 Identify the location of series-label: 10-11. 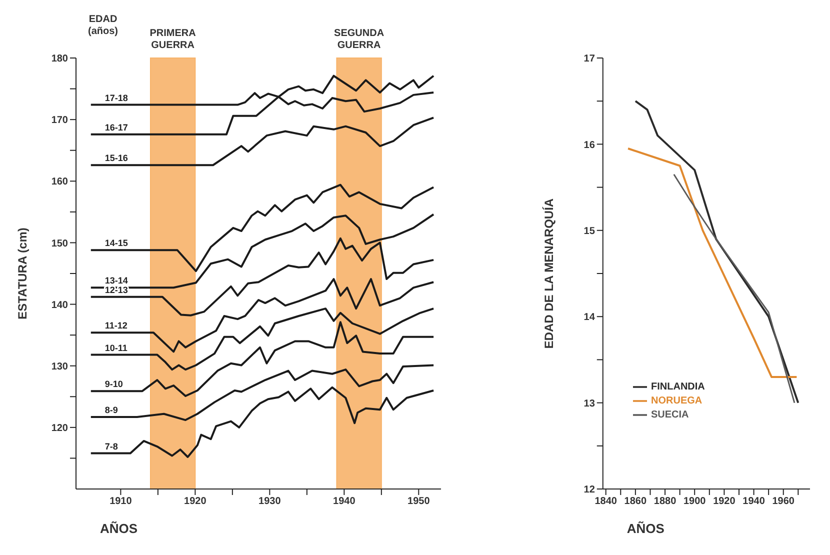
(116, 347).